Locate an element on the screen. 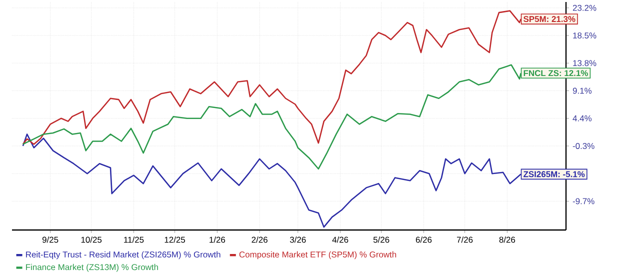  legend-label: Composite Market ETF (SP5M) % Growth is located at coordinates (317, 255).